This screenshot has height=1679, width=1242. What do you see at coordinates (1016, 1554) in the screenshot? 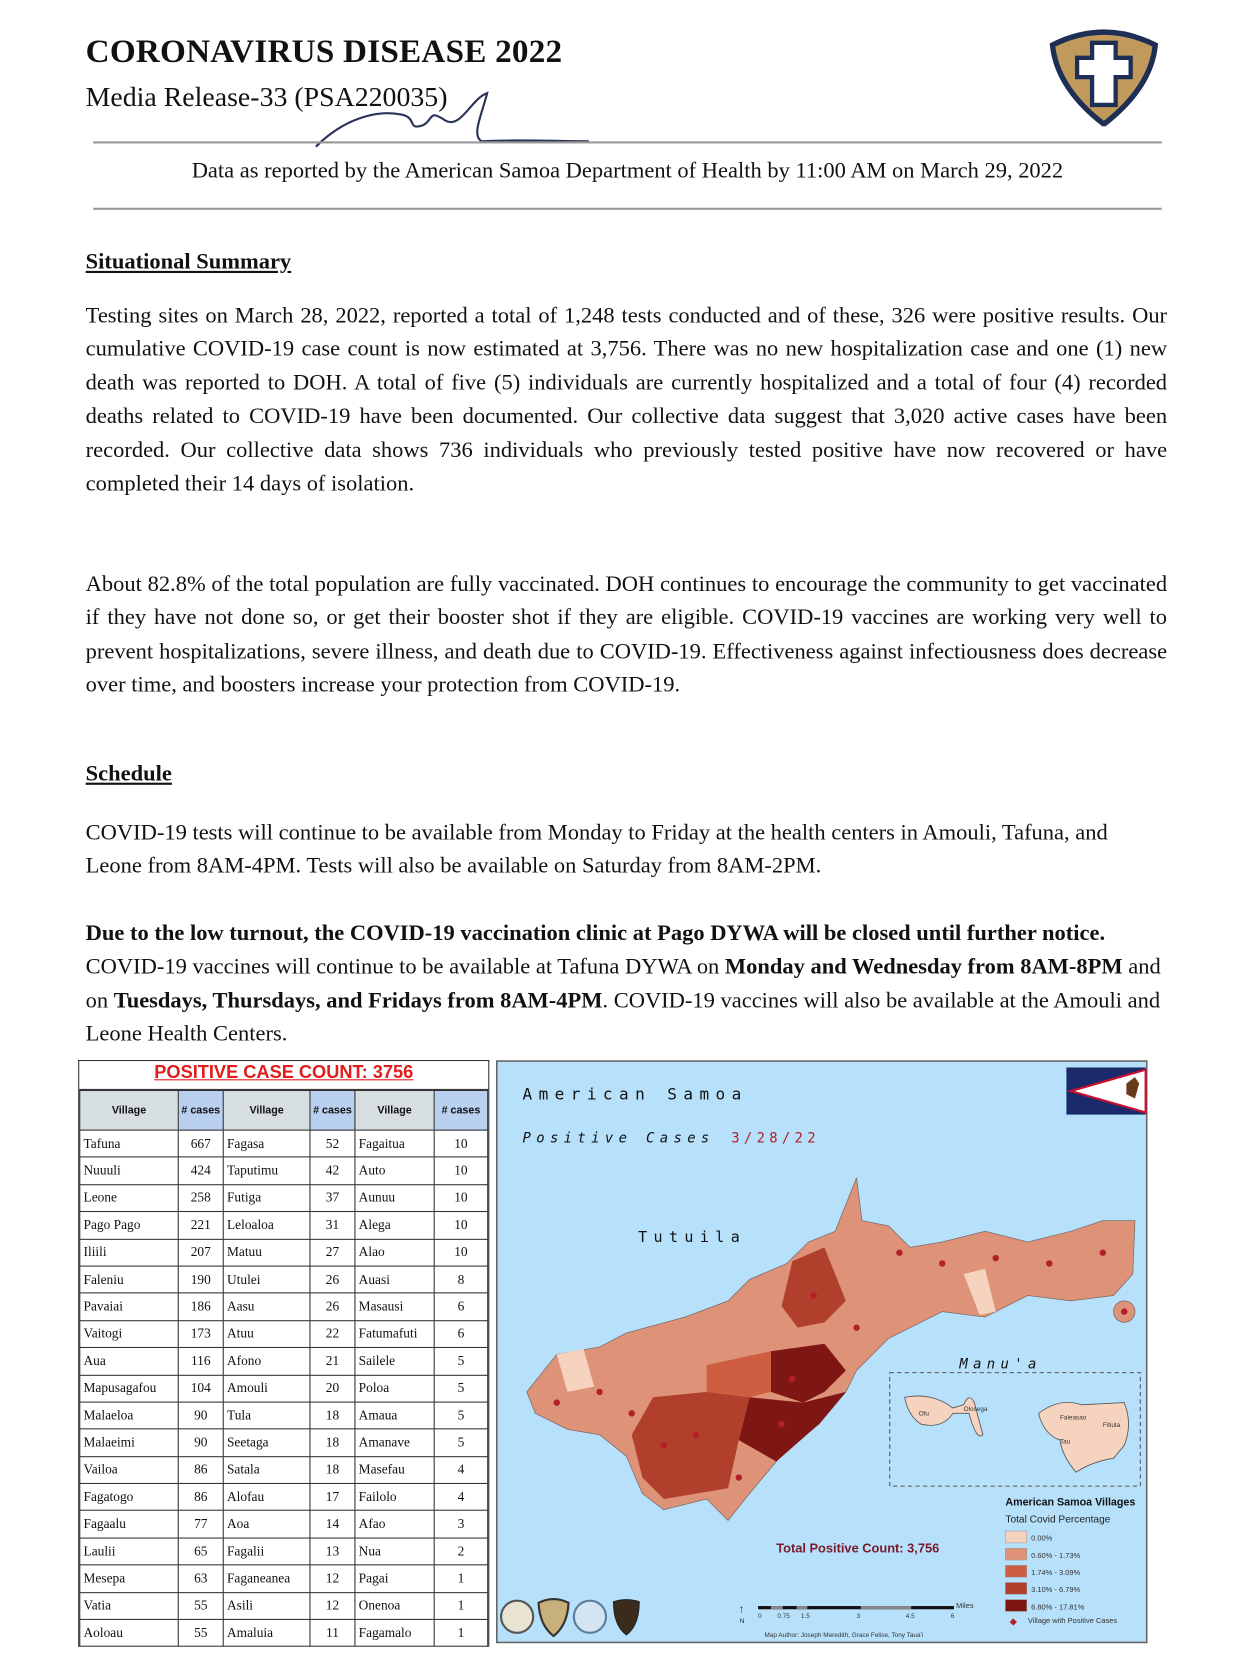
I see `legend-swatch` at bounding box center [1016, 1554].